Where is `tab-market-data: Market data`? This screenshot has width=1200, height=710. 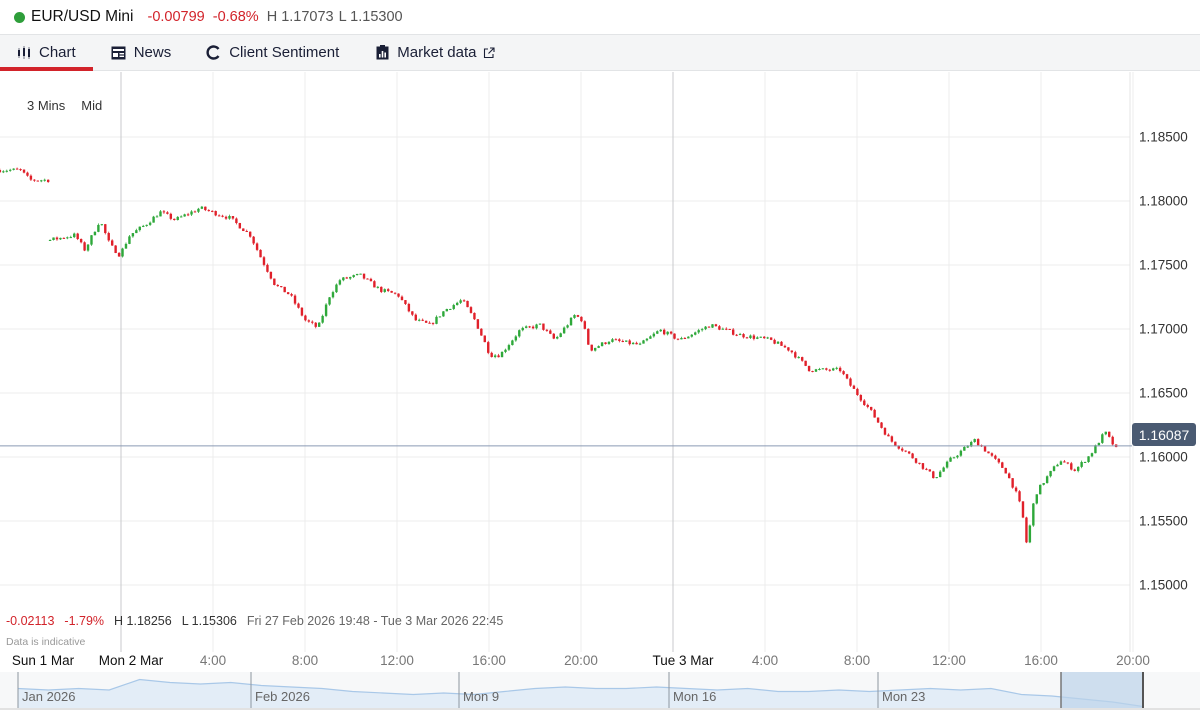
tab-market-data: Market data is located at coordinates (438, 53).